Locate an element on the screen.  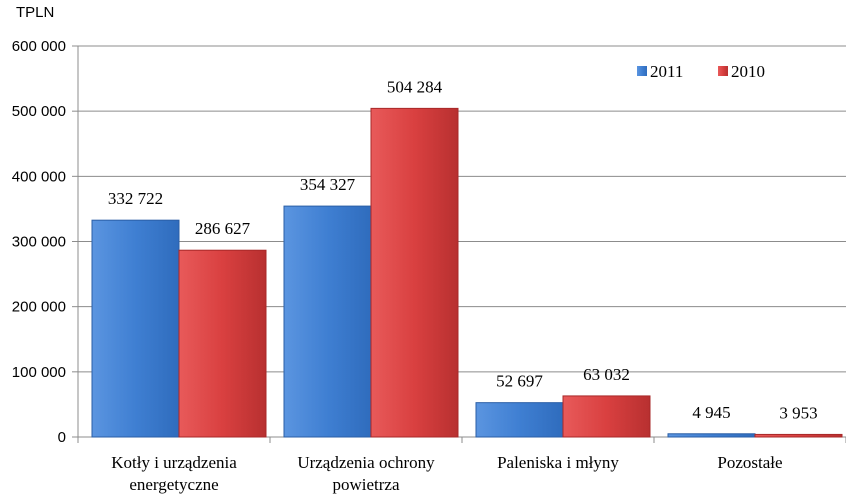
data-label-2010-1: 286 627 is located at coordinates (223, 228).